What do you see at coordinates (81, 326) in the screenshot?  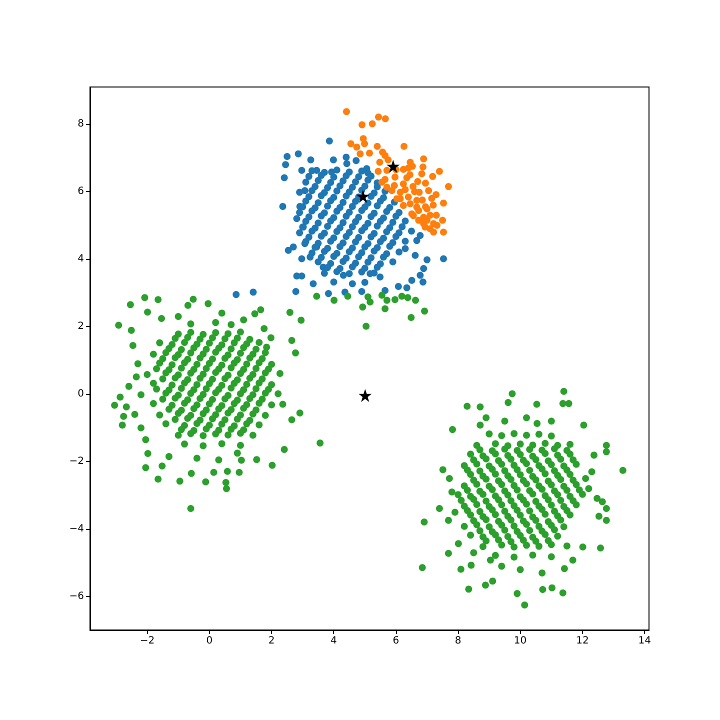 I see `y-tick-label: 2` at bounding box center [81, 326].